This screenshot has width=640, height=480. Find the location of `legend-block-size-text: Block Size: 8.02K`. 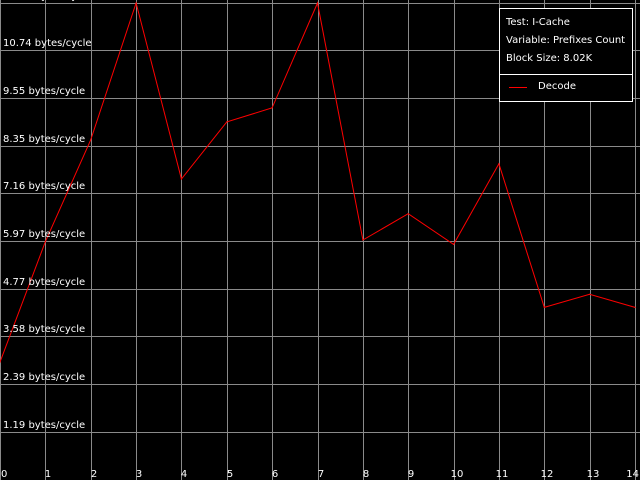

legend-block-size-text: Block Size: 8.02K is located at coordinates (549, 58).